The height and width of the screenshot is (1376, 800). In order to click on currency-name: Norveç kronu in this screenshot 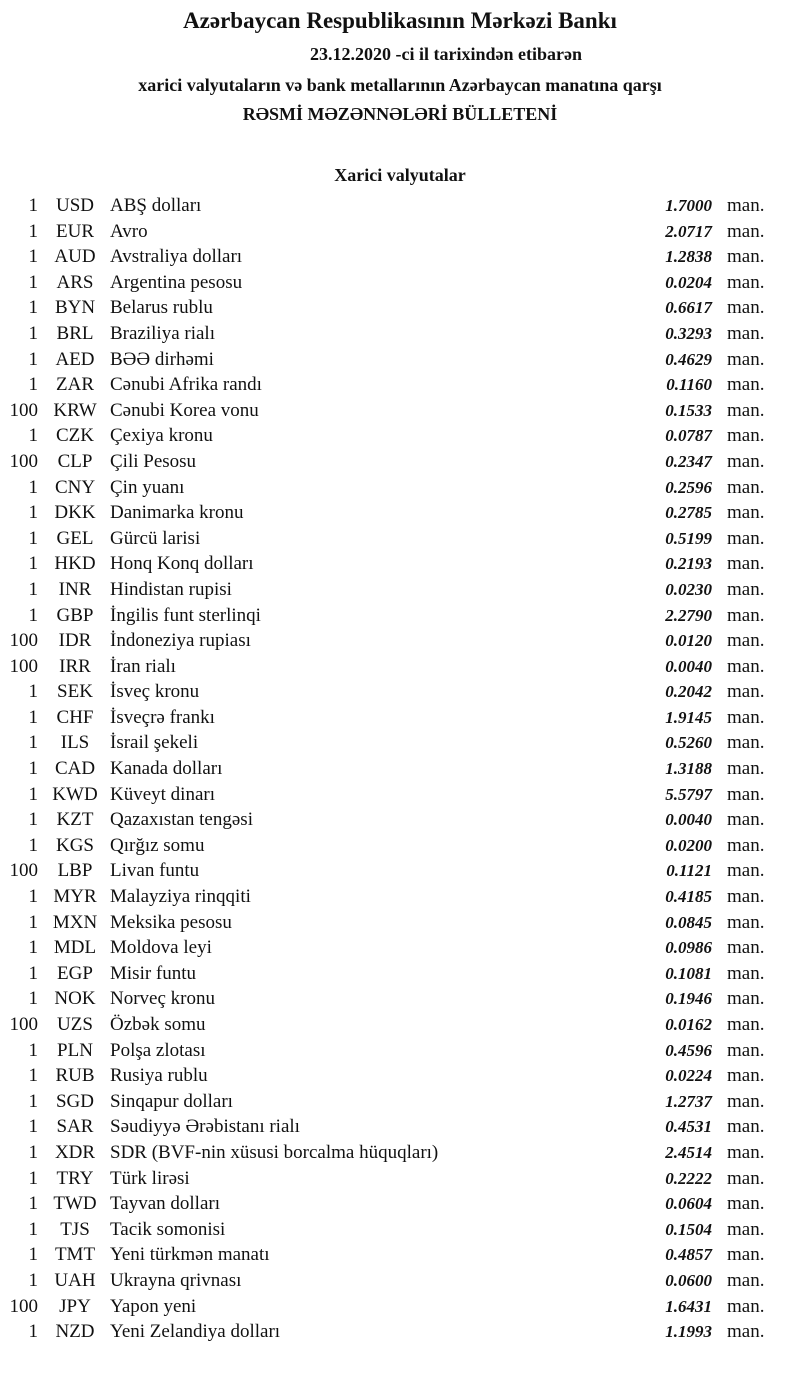, I will do `click(162, 999)`.